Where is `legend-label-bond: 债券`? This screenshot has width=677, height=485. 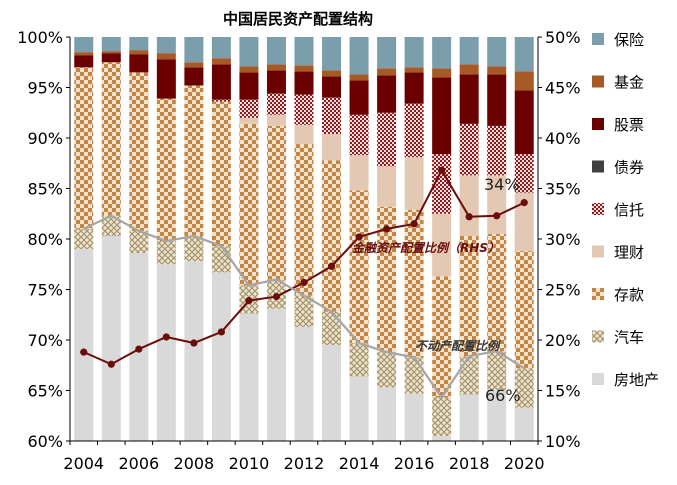 legend-label-bond: 债券 is located at coordinates (629, 168).